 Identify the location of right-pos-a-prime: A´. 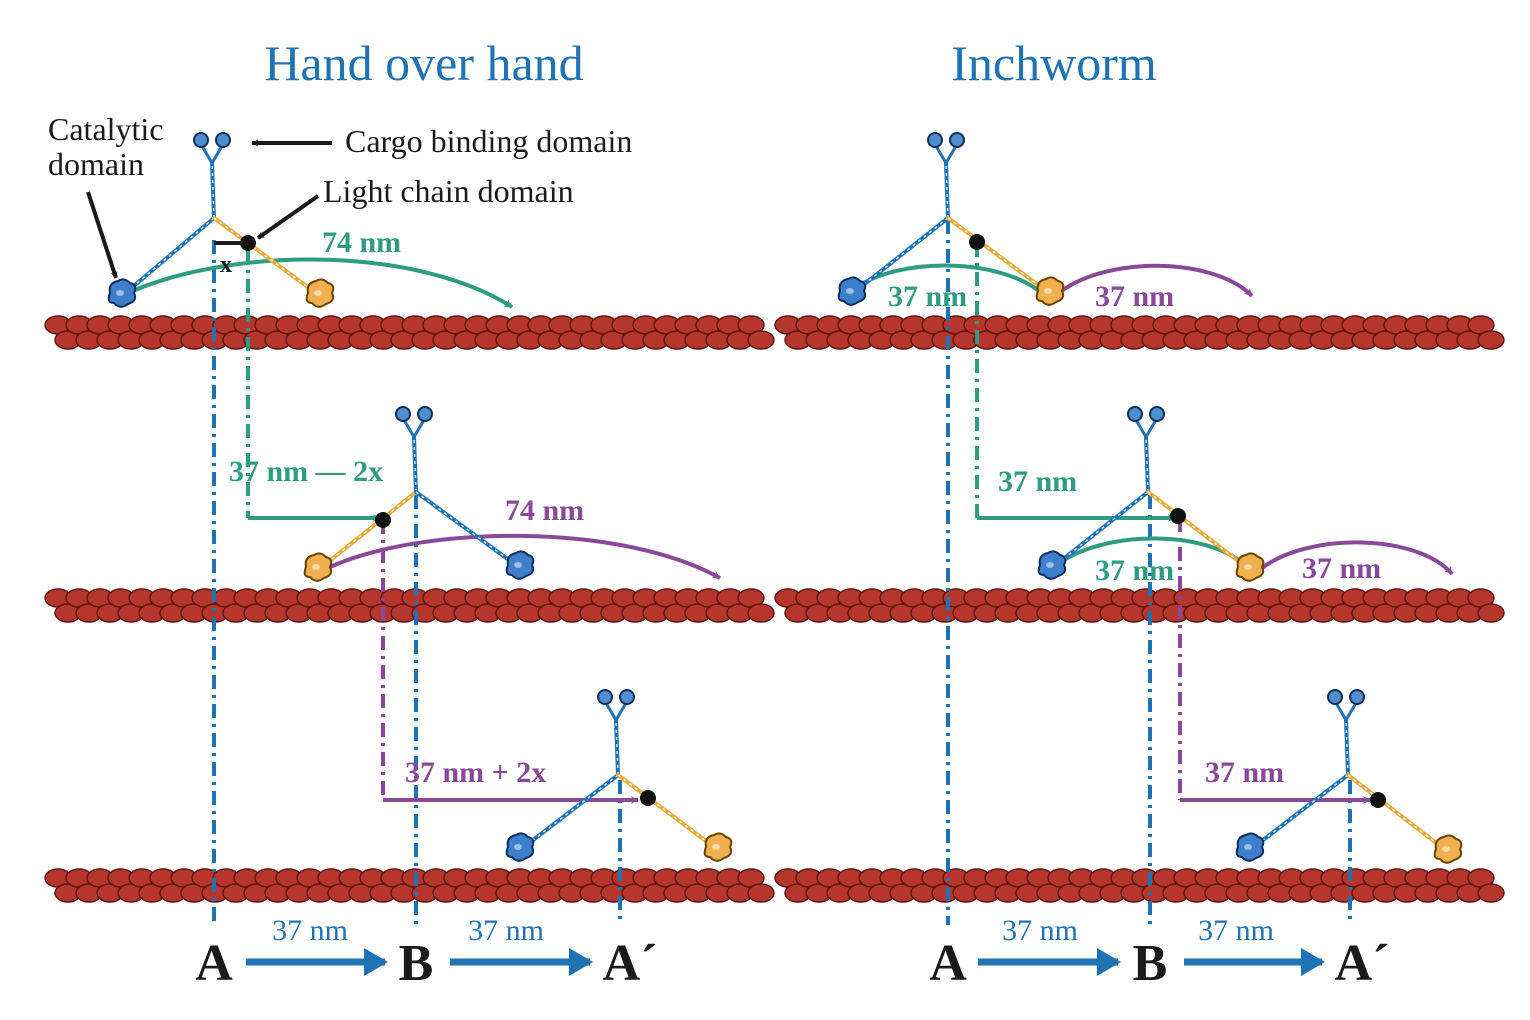
(1362, 963).